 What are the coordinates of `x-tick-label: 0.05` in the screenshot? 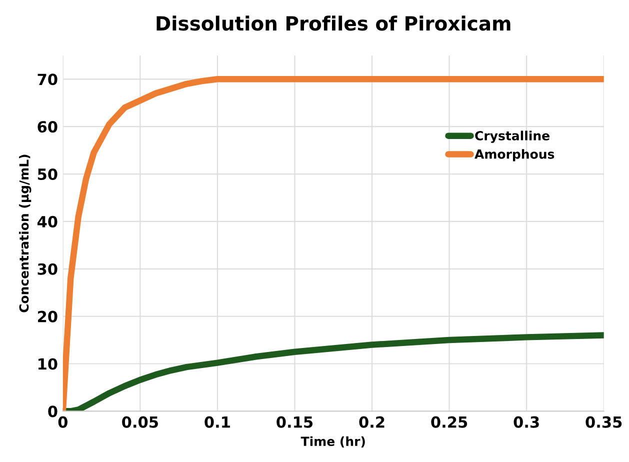 It's located at (140, 422).